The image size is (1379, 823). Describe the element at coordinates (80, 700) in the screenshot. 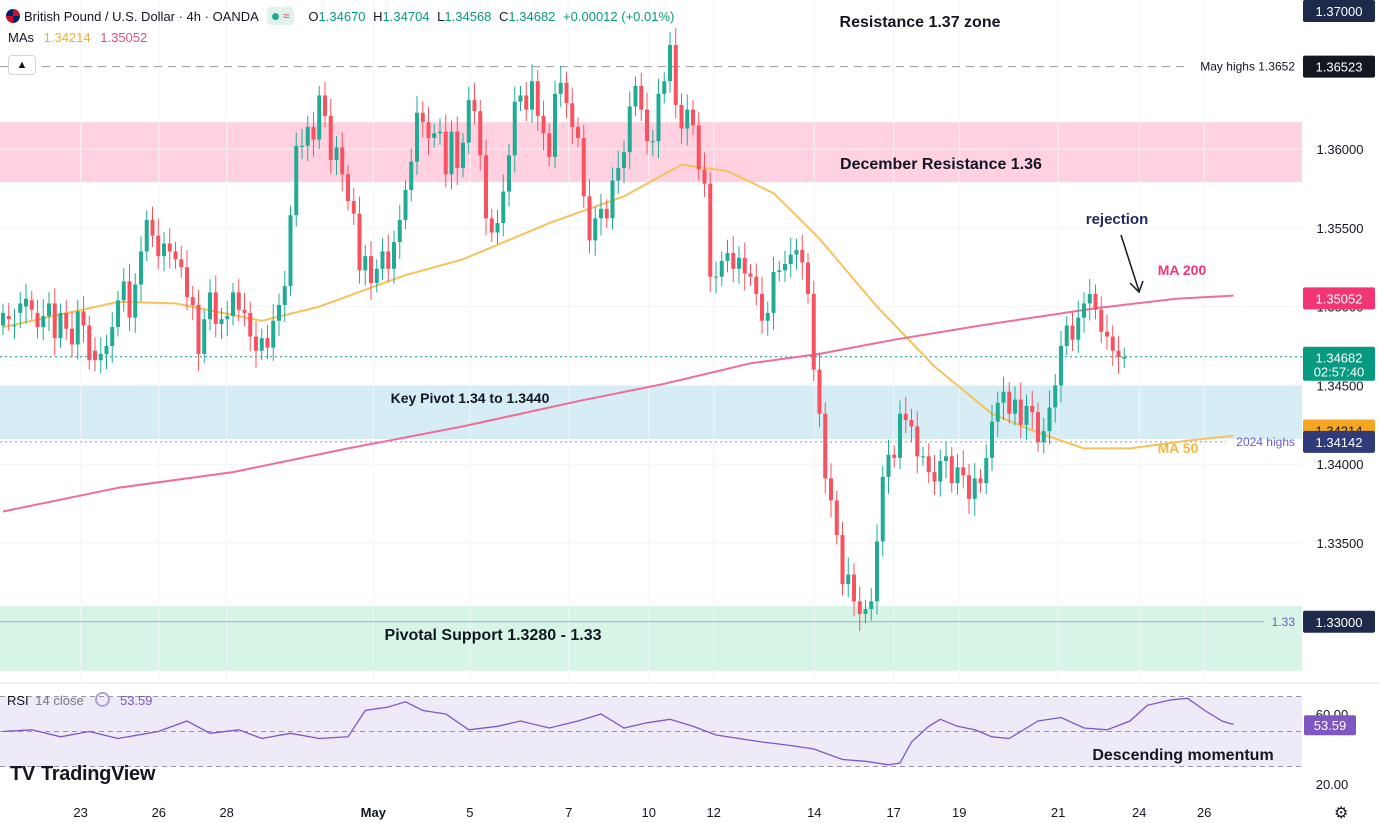

I see `rsi-legend: RSI 14 close 53.59` at that location.